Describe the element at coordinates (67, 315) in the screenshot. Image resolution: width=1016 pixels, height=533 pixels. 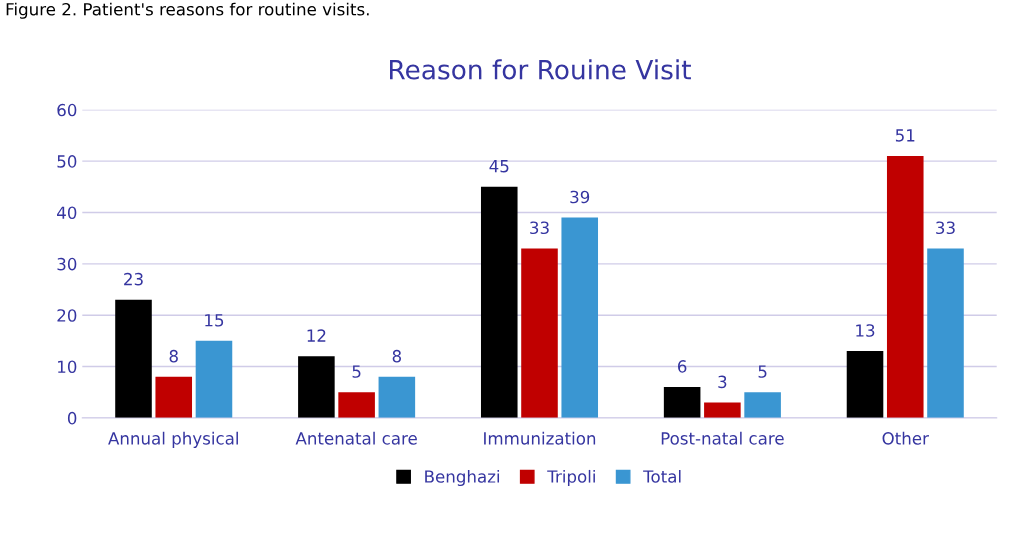
I see `y-tick-label: 20` at that location.